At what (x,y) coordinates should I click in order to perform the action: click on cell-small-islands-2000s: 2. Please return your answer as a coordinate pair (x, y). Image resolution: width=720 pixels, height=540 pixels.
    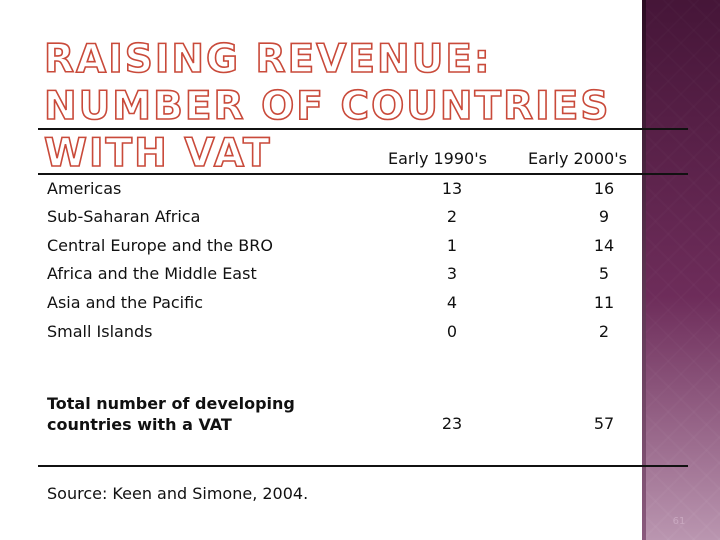
    Looking at the image, I should click on (604, 331).